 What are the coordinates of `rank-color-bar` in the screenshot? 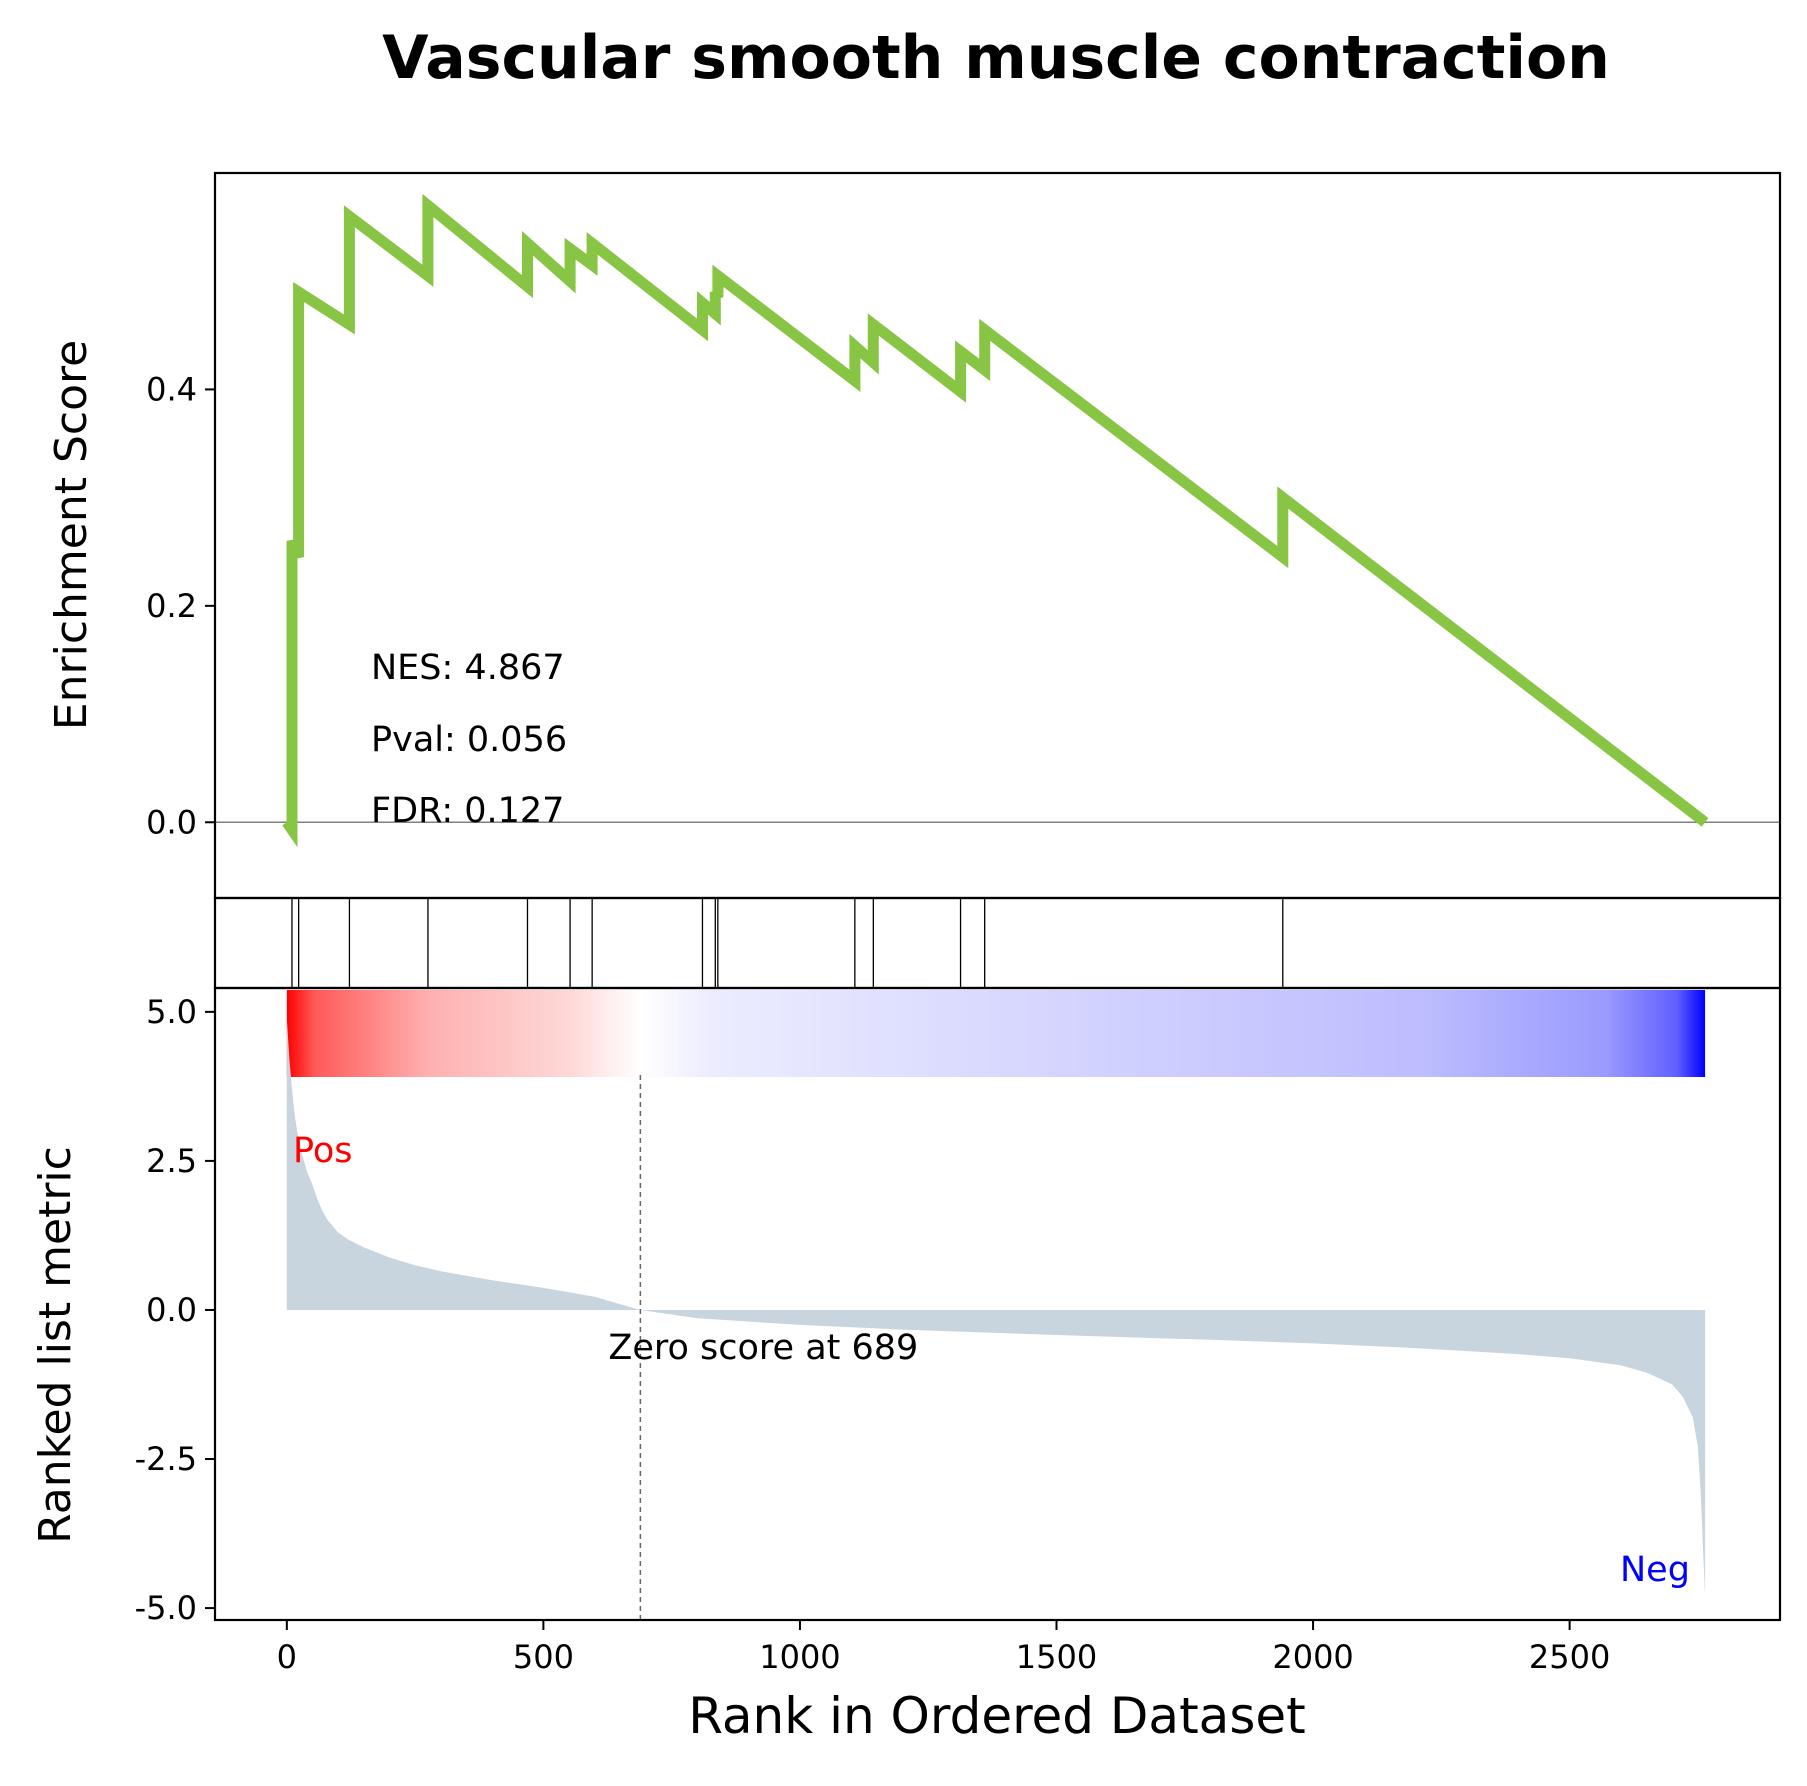 It's located at (996, 1033).